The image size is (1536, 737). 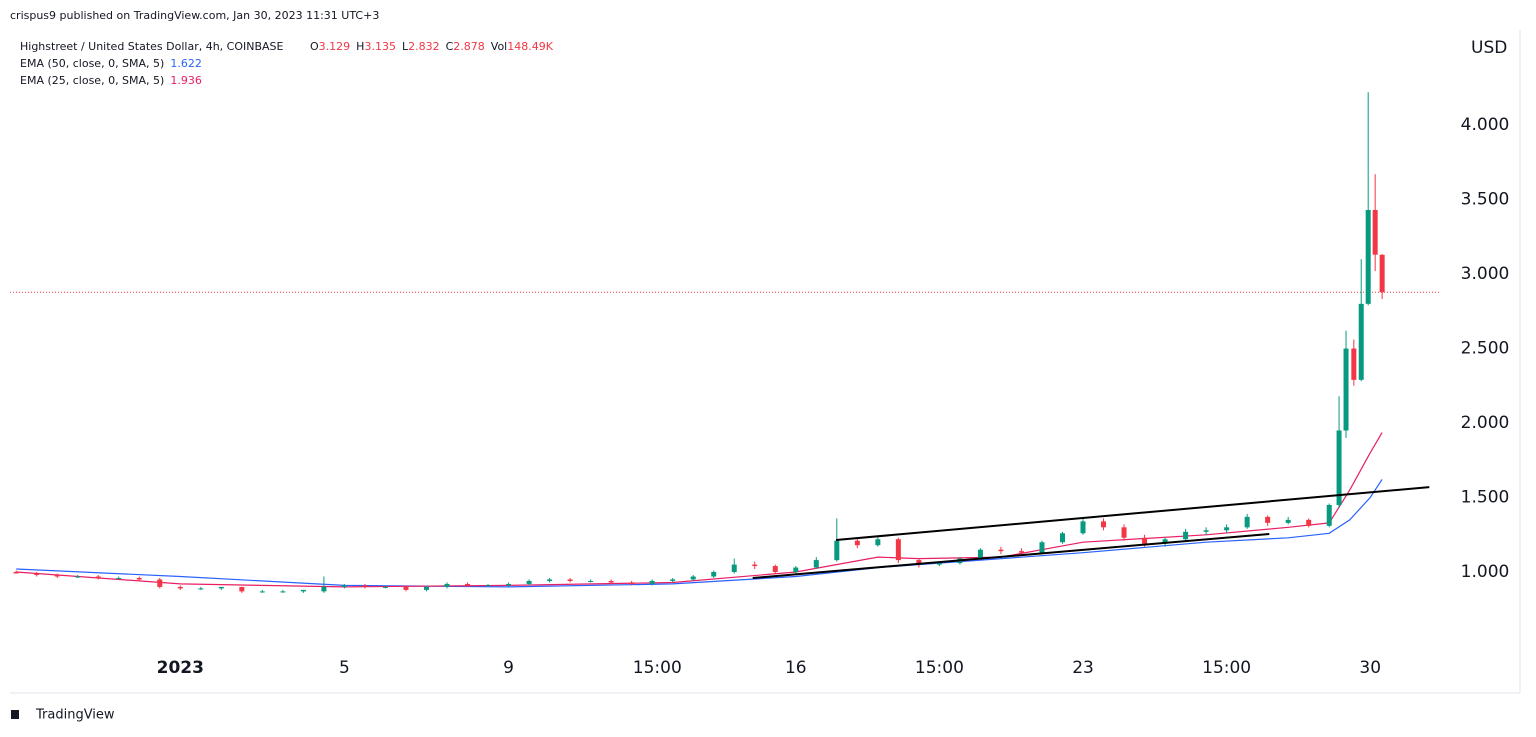 I want to click on y-tick-label: 3.000, so click(x=1485, y=274).